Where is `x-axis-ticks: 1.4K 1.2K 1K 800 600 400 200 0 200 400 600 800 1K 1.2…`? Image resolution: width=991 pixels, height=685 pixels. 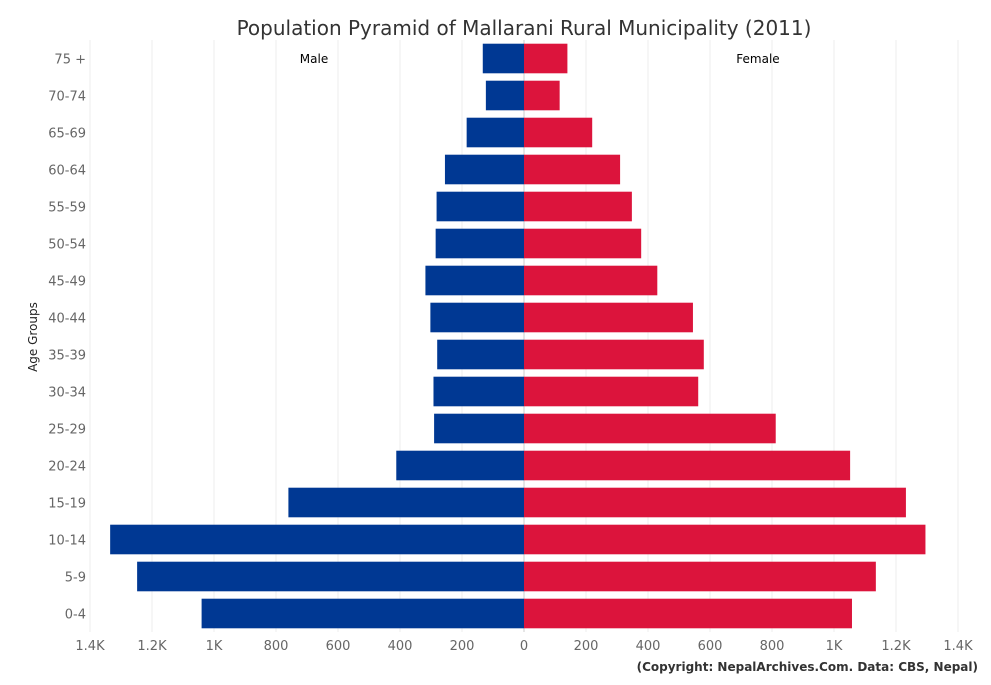 x-axis-ticks: 1.4K 1.2K 1K 800 600 400 200 0 200 400 600 800 1K 1.2… is located at coordinates (524, 646).